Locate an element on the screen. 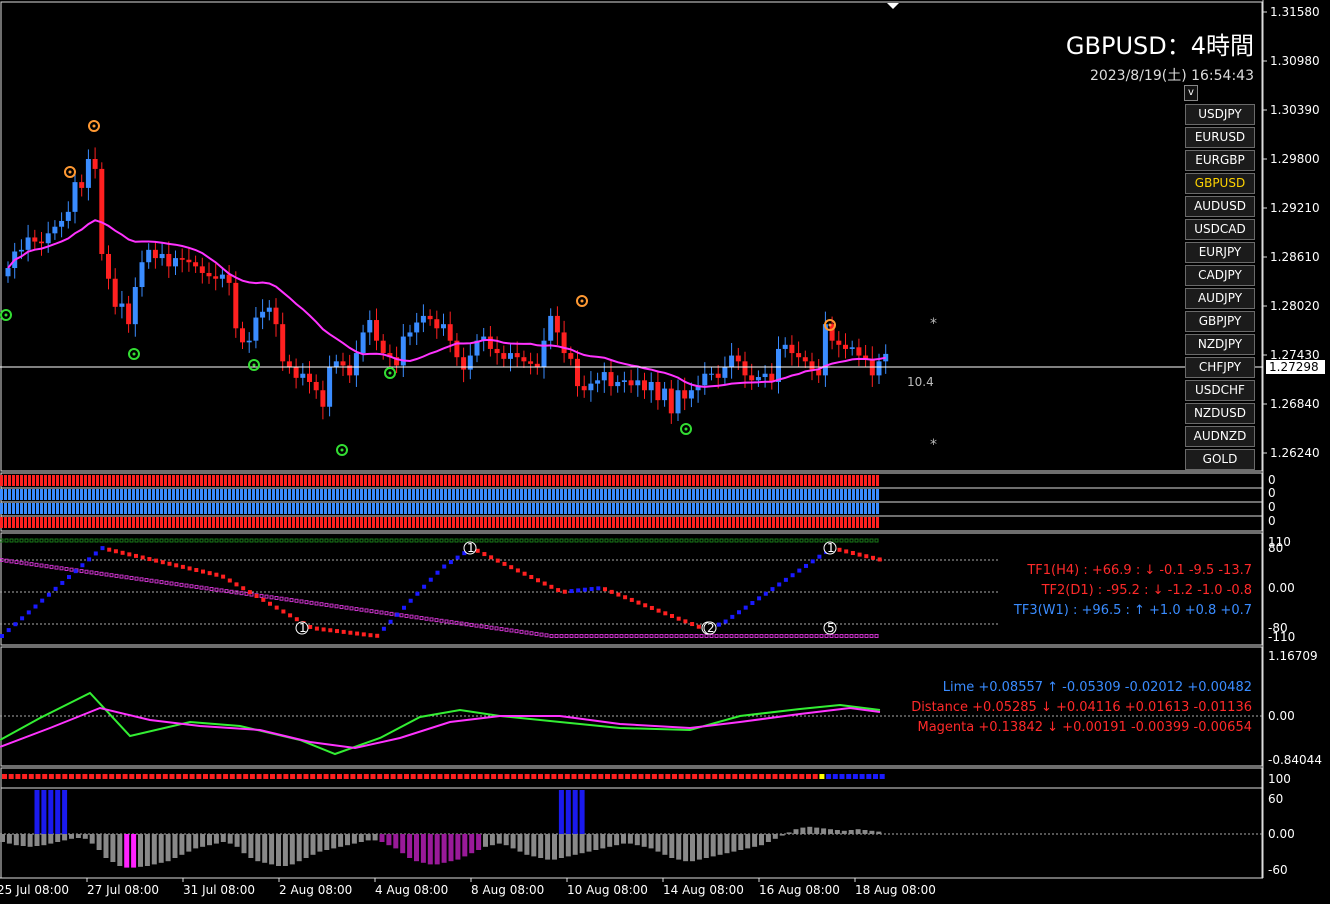 The height and width of the screenshot is (904, 1330). candle-body is located at coordinates (792, 349).